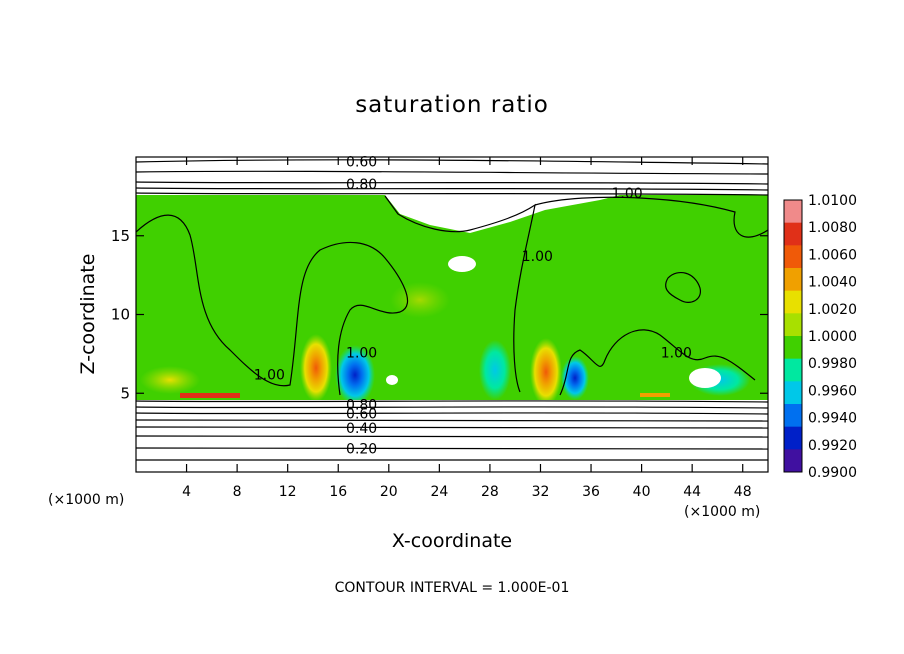 This screenshot has width=904, height=654. I want to click on field-top-gap, so click(502, 214).